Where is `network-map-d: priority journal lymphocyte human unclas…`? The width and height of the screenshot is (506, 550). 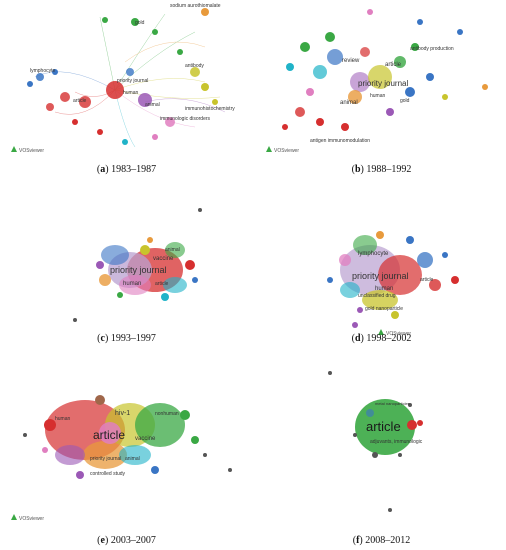 network-map-d: priority journal lymphocyte human unclas… is located at coordinates (393, 284).